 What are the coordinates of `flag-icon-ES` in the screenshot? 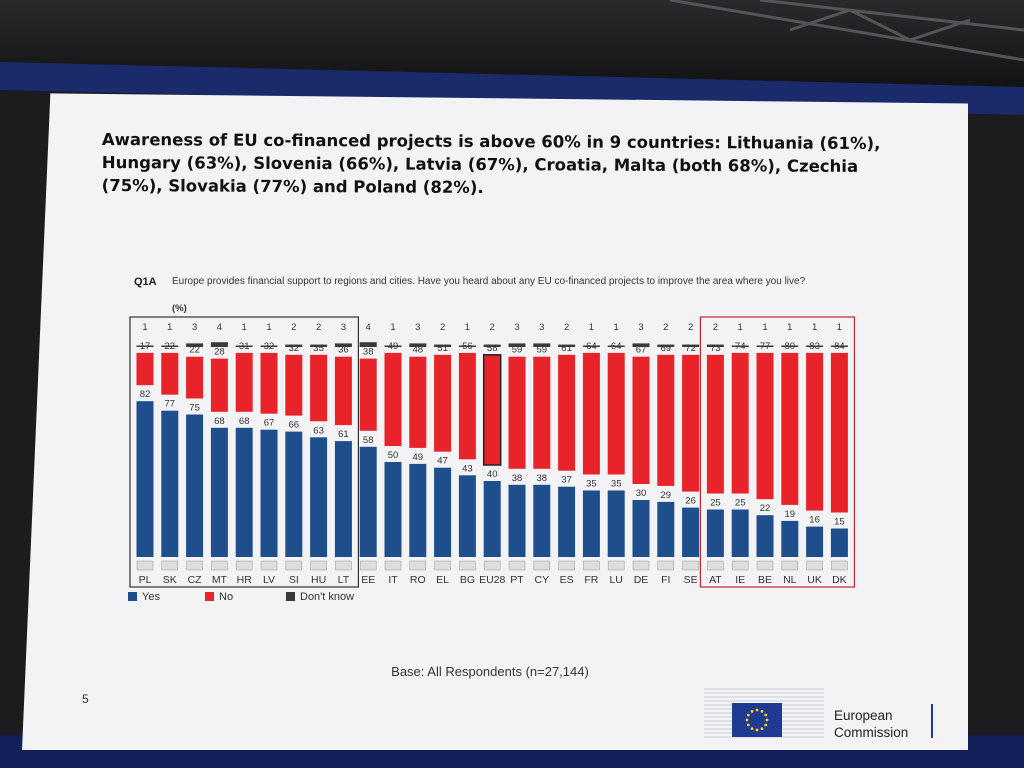 It's located at (566, 565).